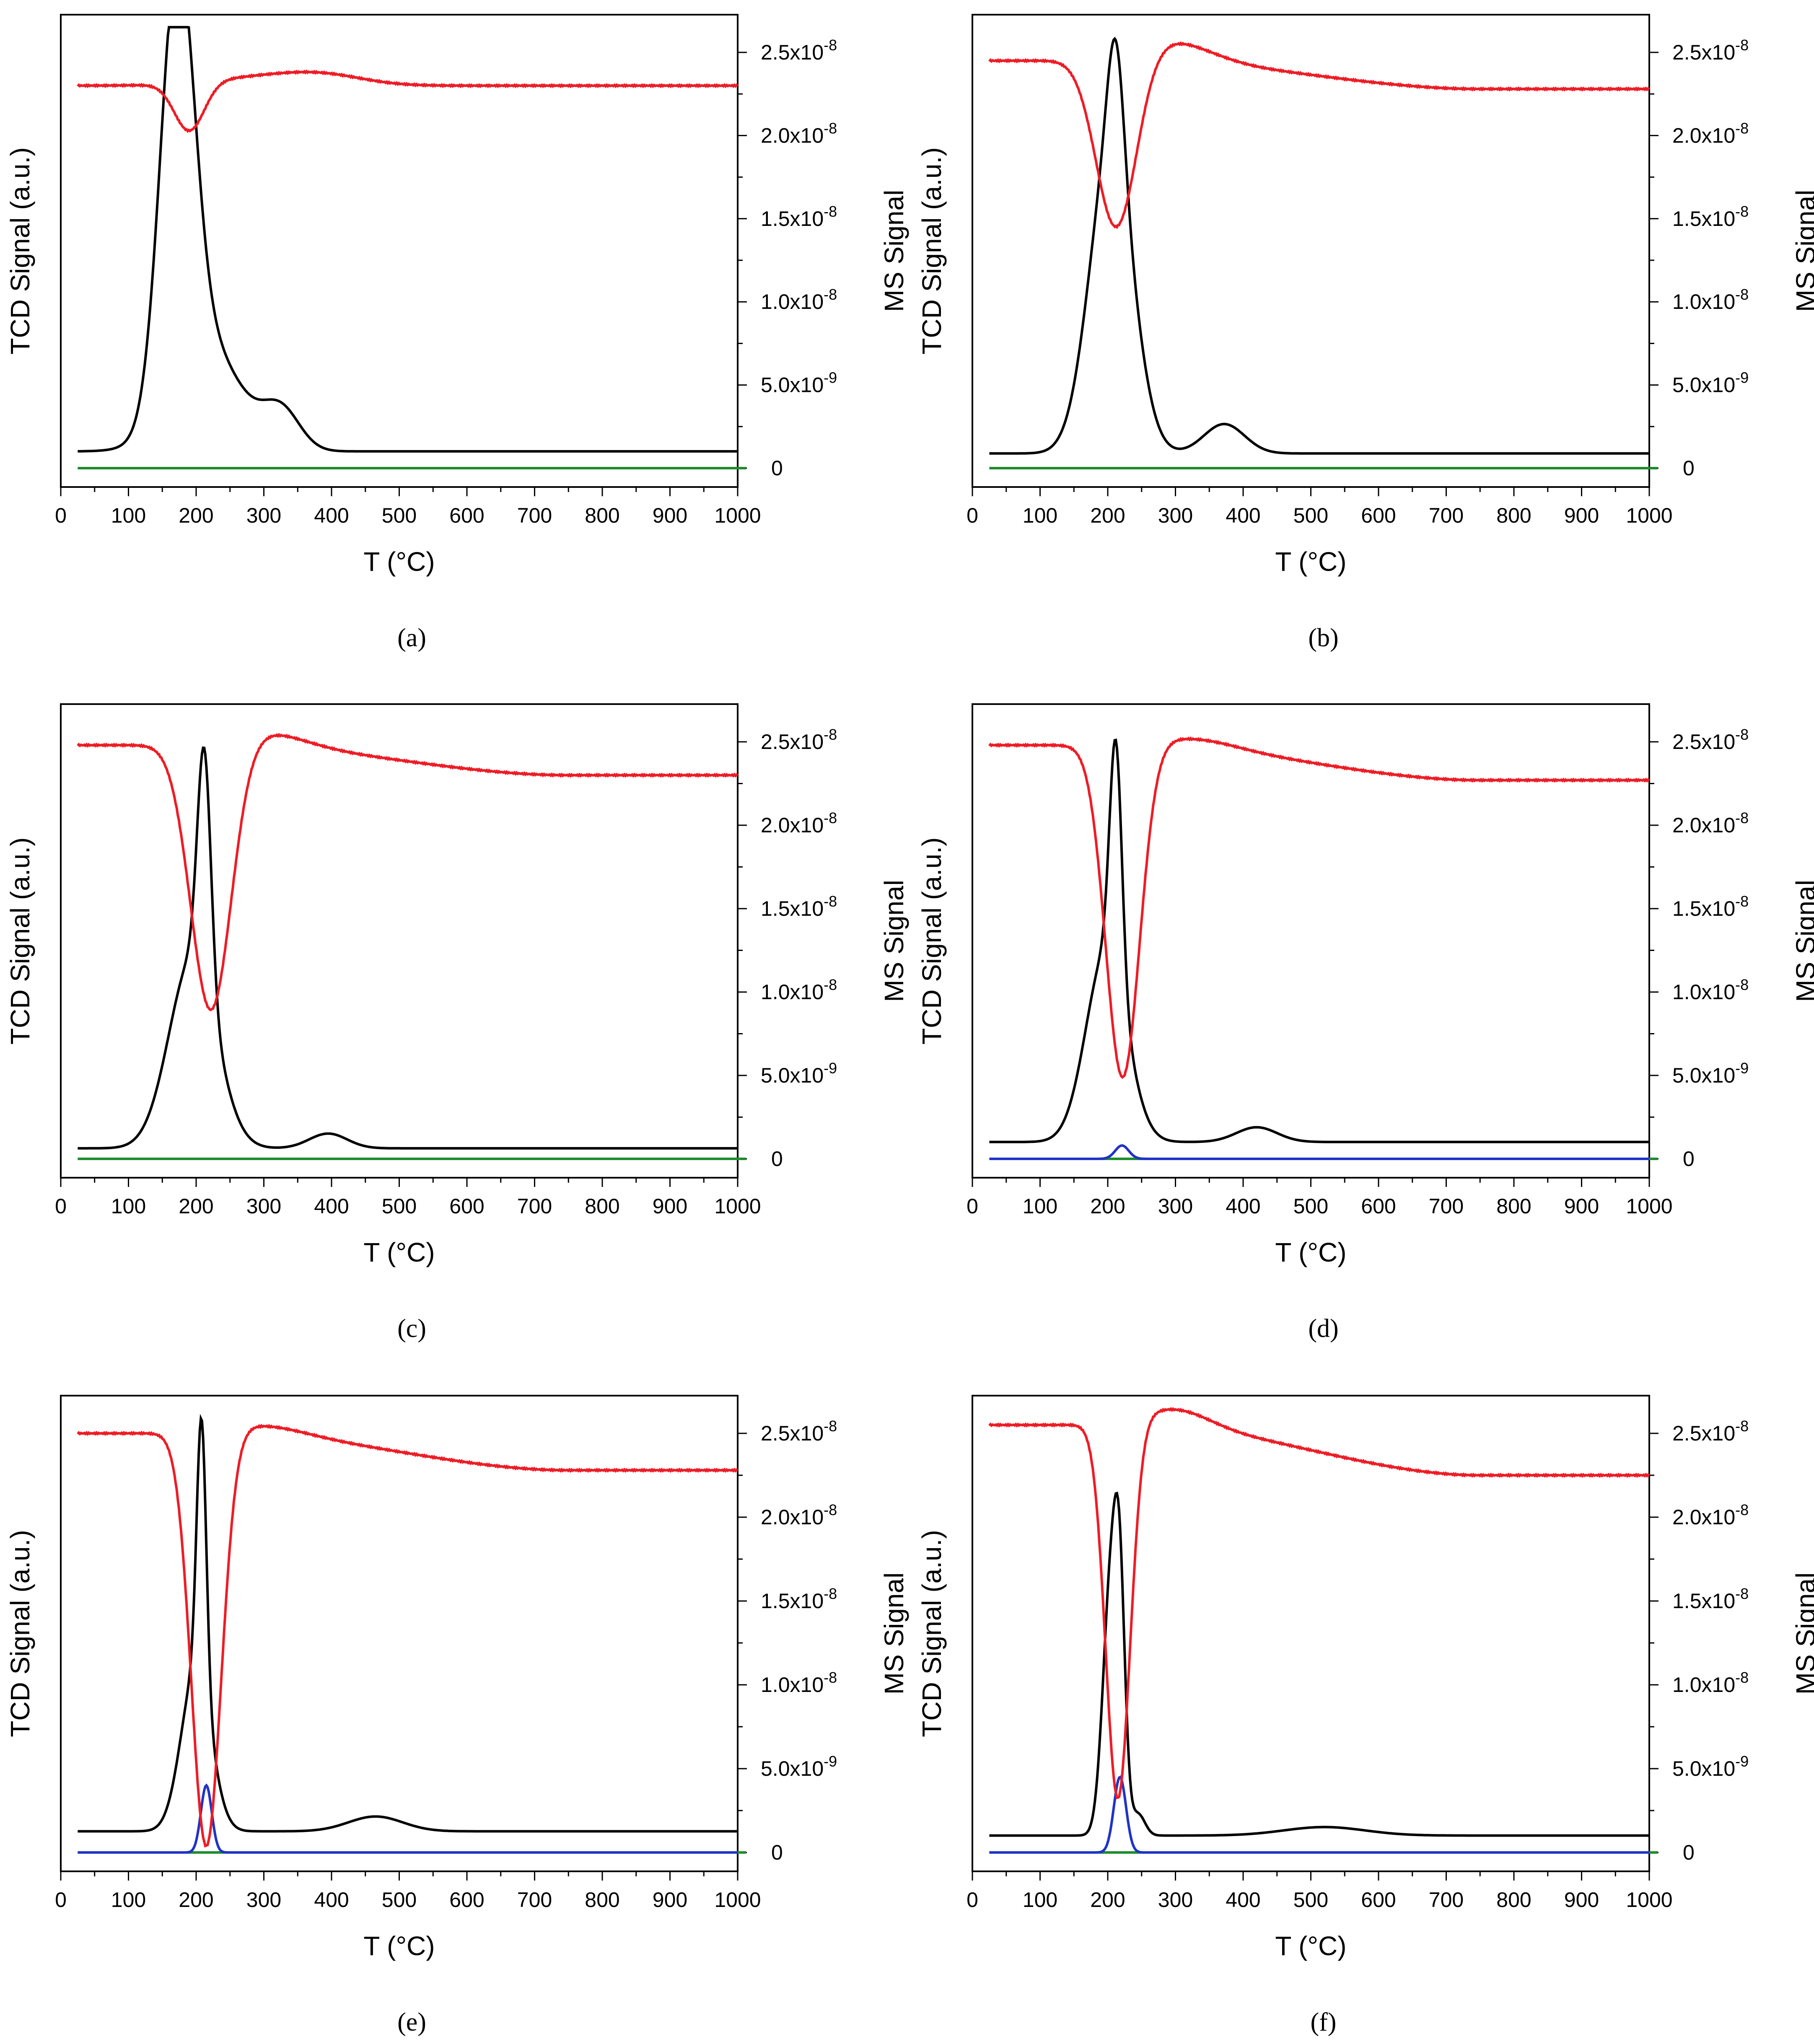 The width and height of the screenshot is (1814, 2044). Describe the element at coordinates (1323, 638) in the screenshot. I see `panel-caption: (b)` at that location.